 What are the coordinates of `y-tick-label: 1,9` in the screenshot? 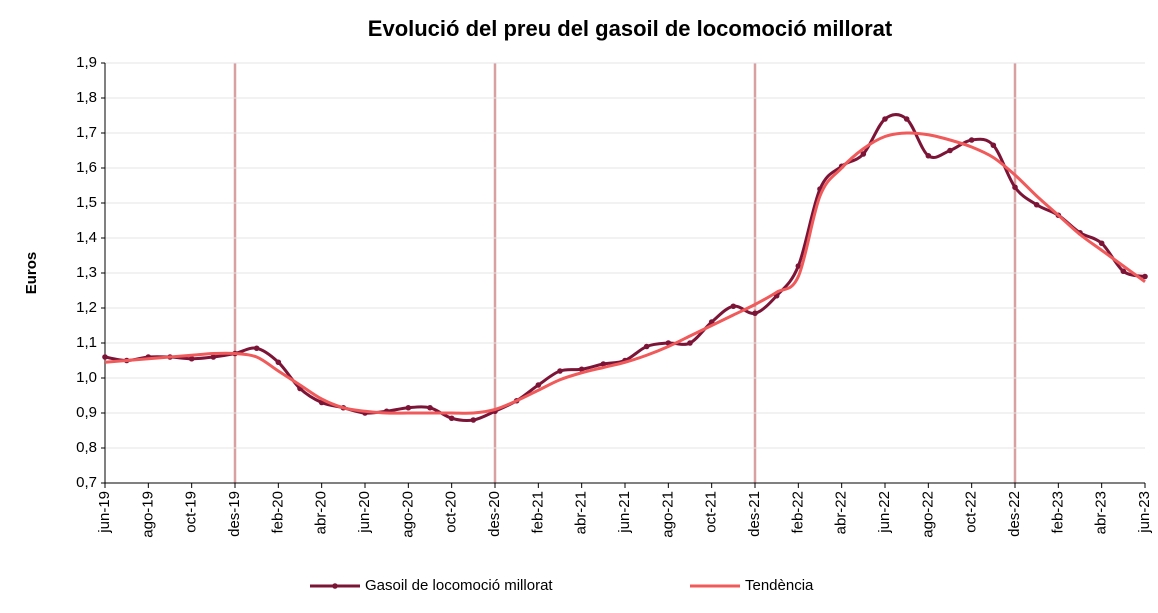 It's located at (86, 62).